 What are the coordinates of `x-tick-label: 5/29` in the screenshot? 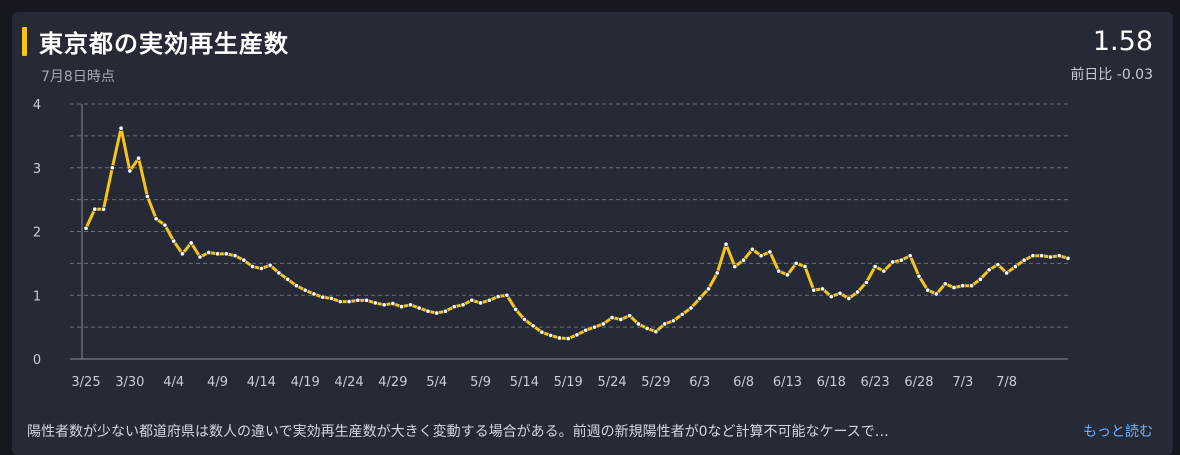 It's located at (655, 382).